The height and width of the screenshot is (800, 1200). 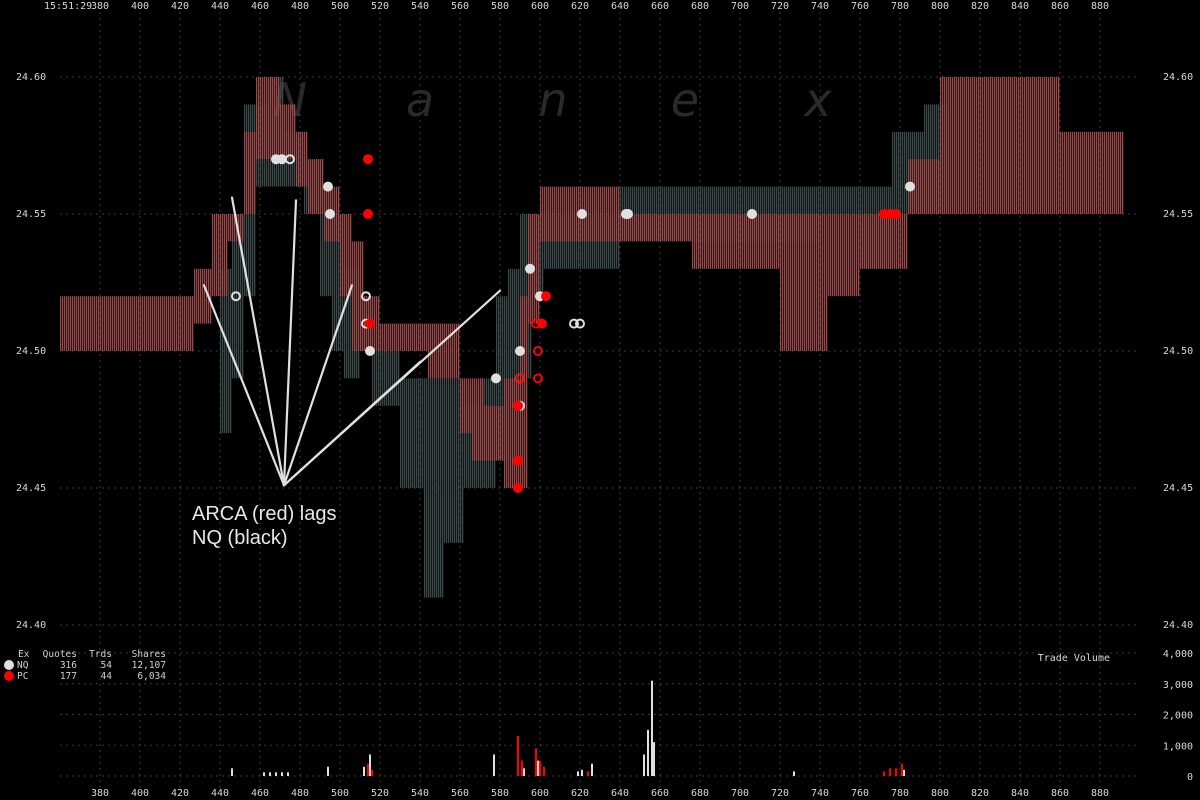 What do you see at coordinates (660, 793) in the screenshot?
I see `x-tick-label-bottom: 660` at bounding box center [660, 793].